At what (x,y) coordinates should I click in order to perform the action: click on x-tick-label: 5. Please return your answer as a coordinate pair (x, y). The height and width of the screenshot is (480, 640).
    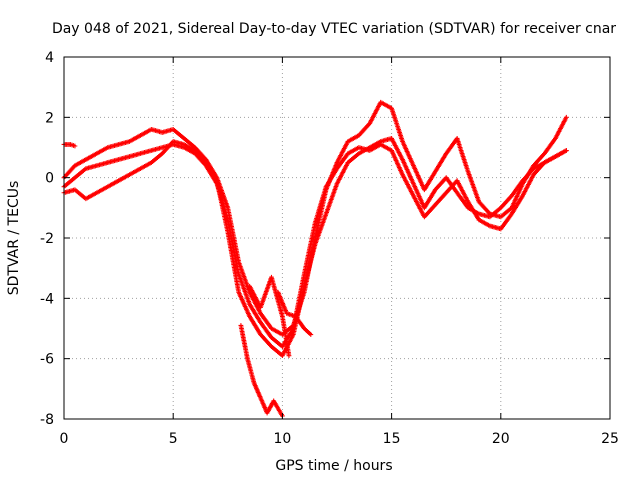
    Looking at the image, I should click on (173, 439).